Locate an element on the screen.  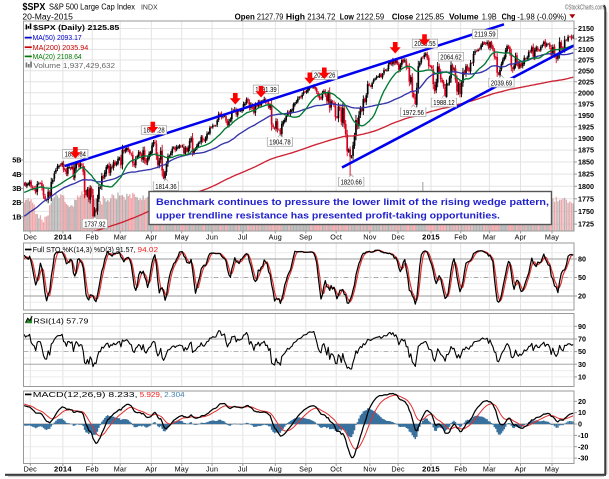
svg-text: 90 is located at coordinates (582, 326).